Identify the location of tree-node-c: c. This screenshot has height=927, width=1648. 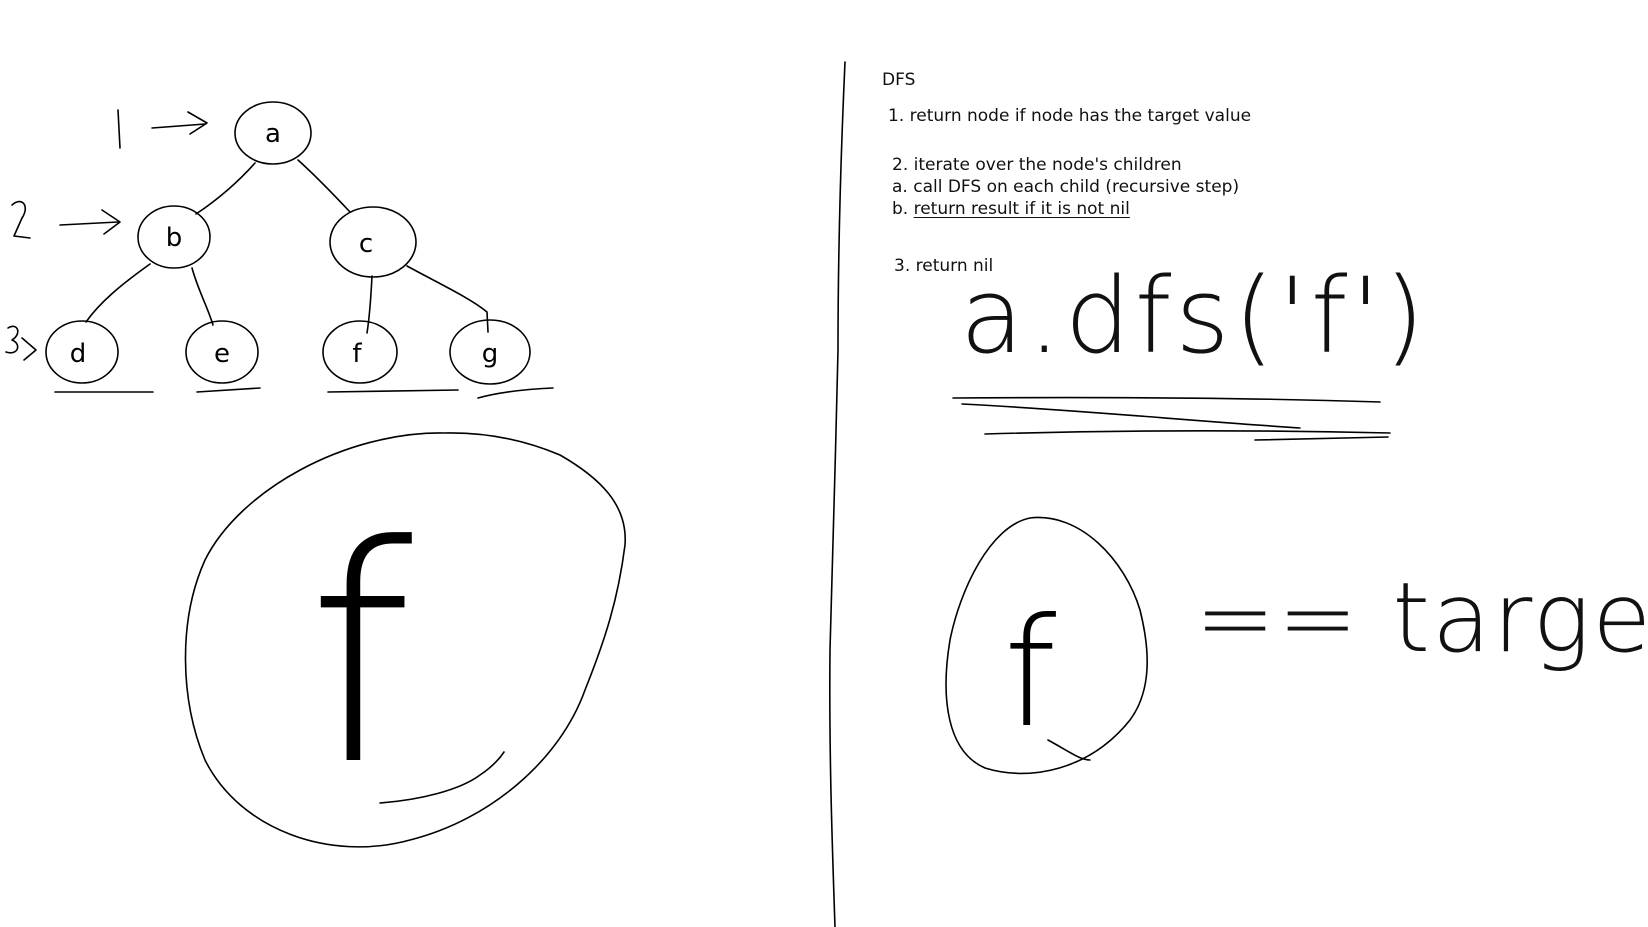
(373, 242).